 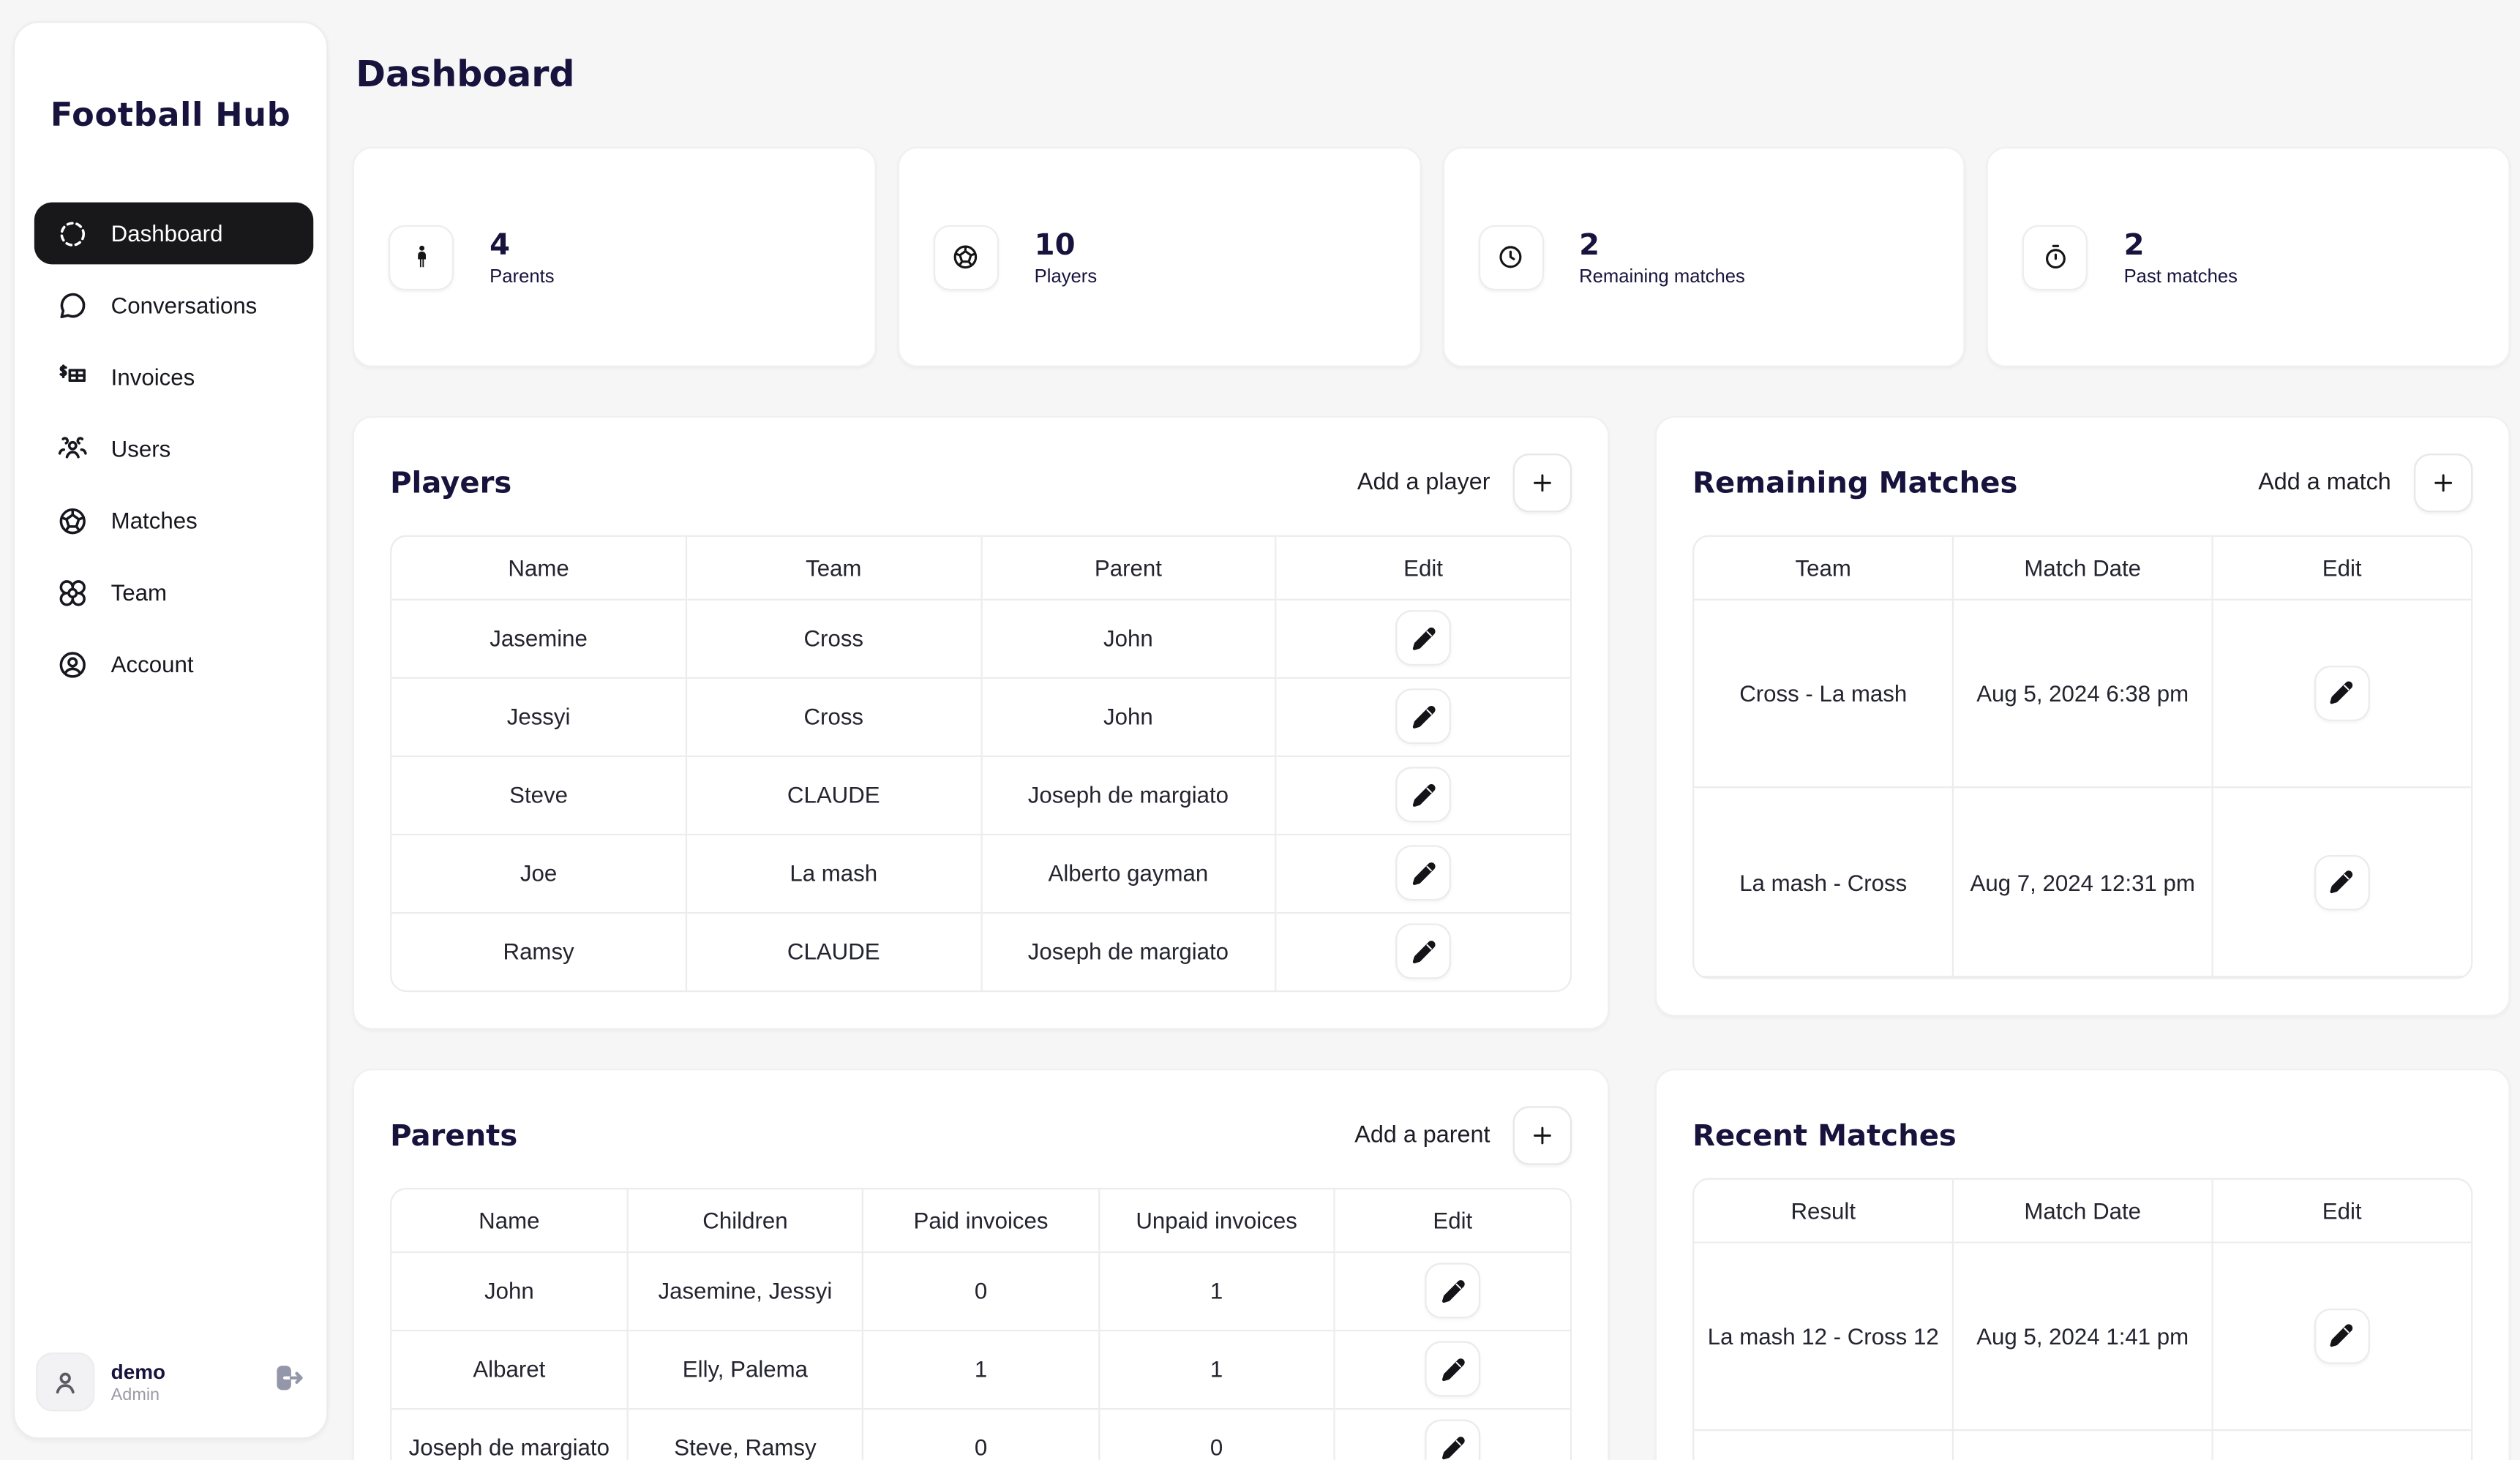 I want to click on add-player-button, so click(x=1542, y=483).